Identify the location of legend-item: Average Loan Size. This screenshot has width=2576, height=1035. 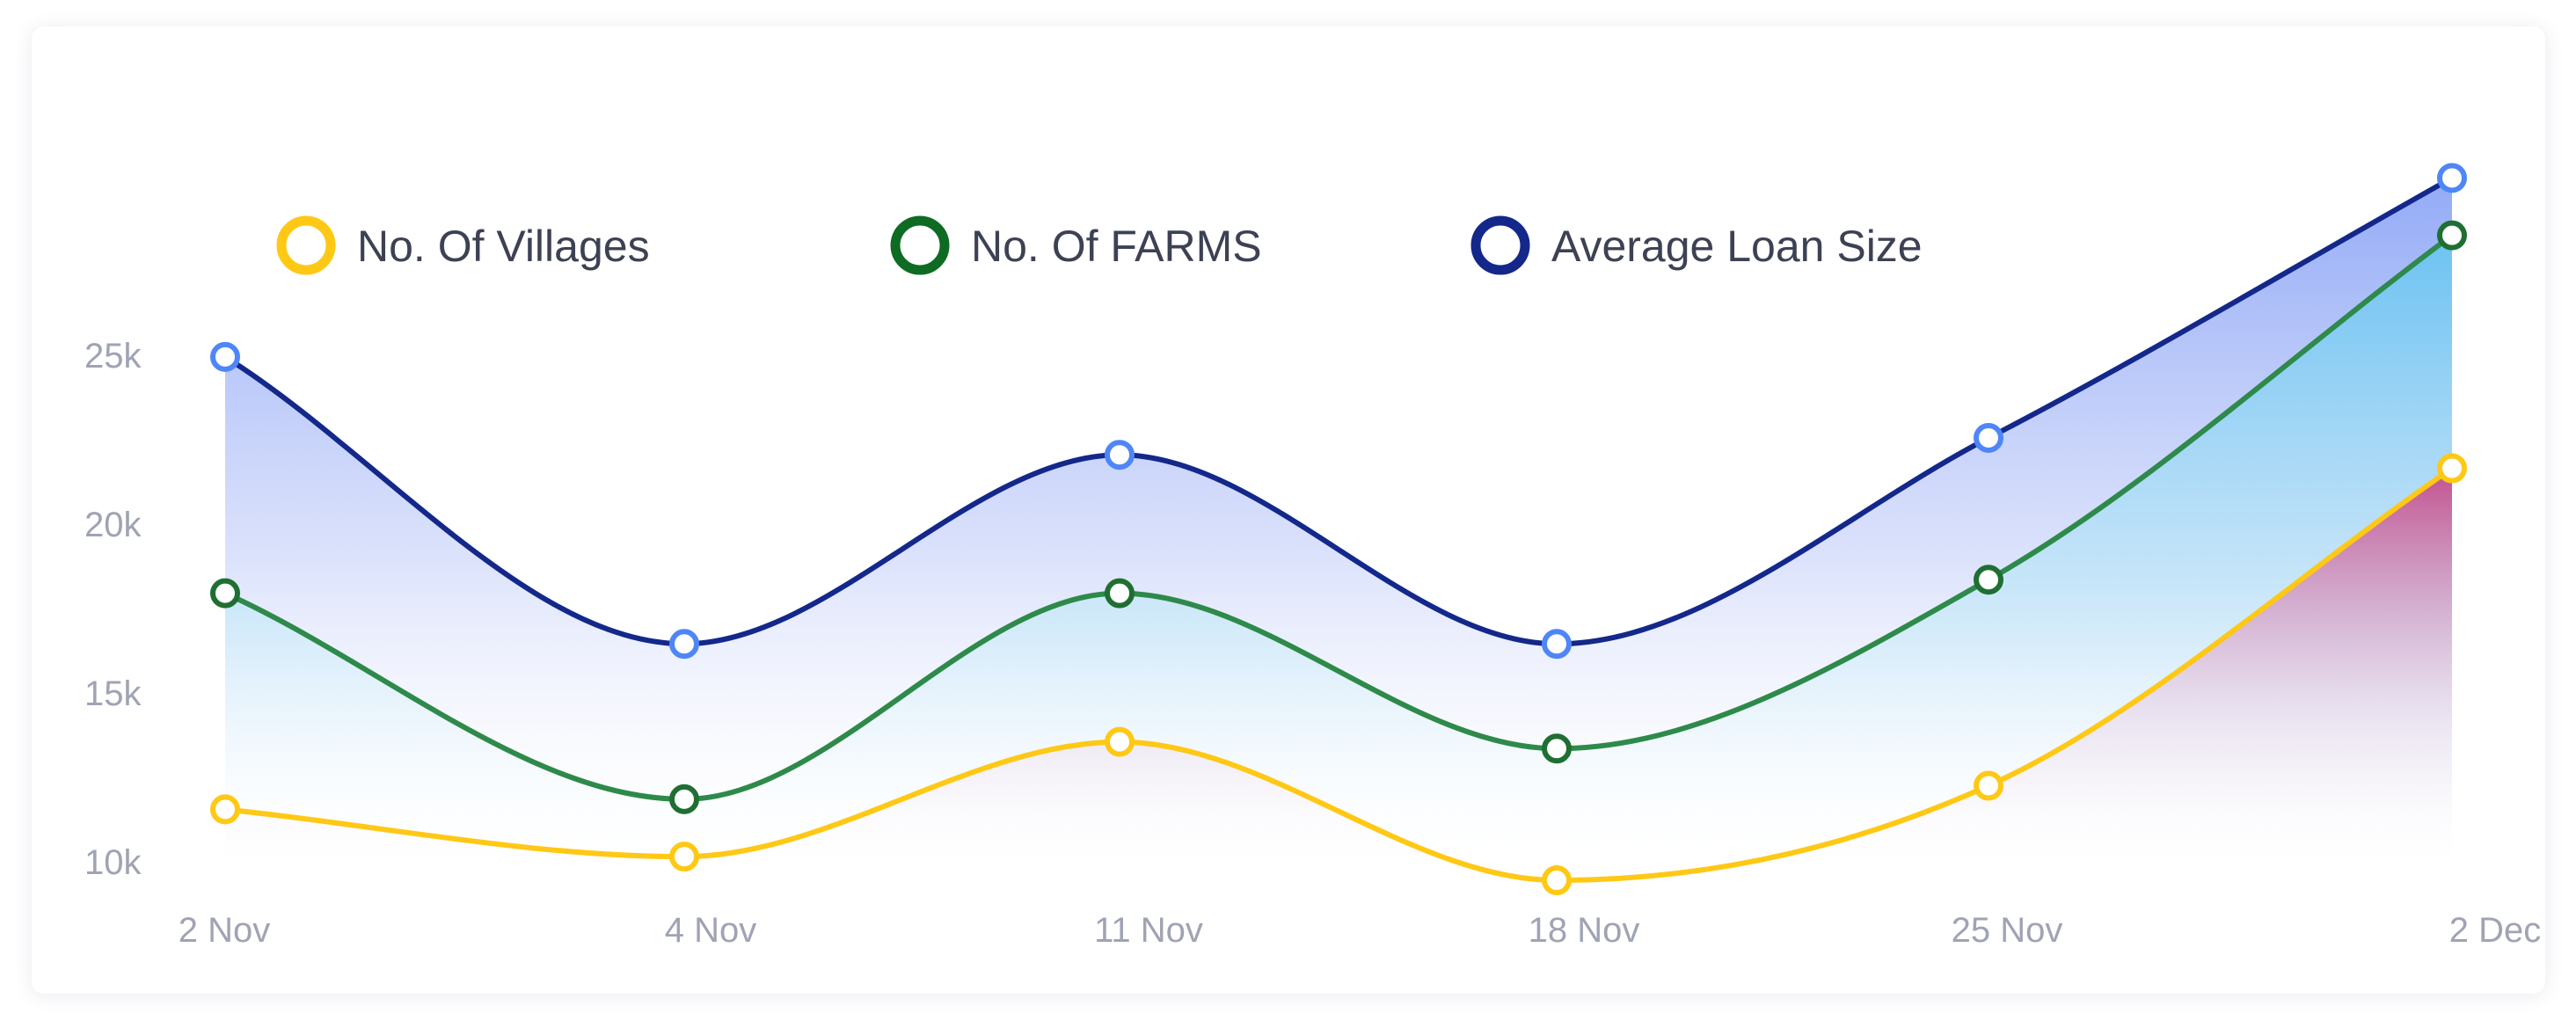
(1696, 245).